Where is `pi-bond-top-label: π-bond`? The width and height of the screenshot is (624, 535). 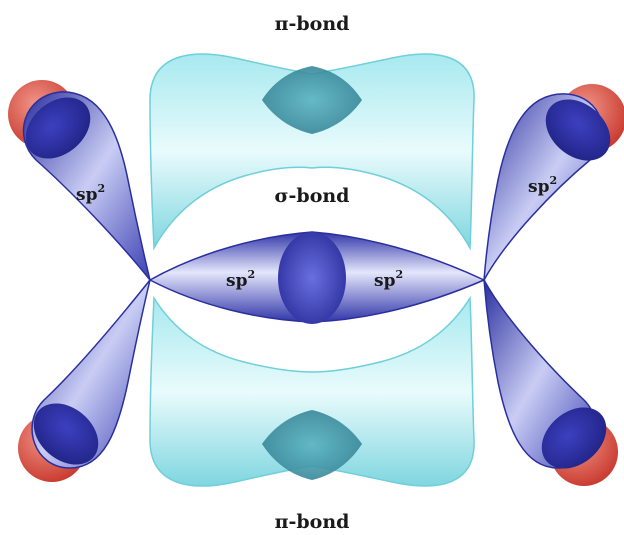
pi-bond-top-label: π-bond is located at coordinates (312, 24).